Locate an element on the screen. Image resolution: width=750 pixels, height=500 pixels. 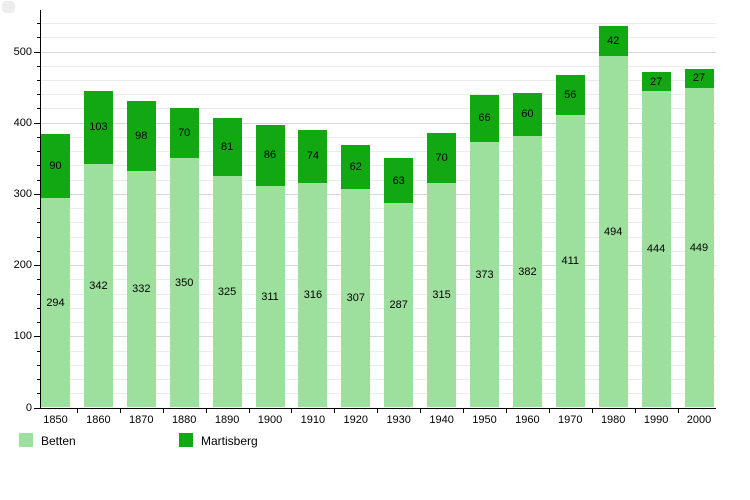
bar-segment-martisberg: 70 is located at coordinates (184, 133).